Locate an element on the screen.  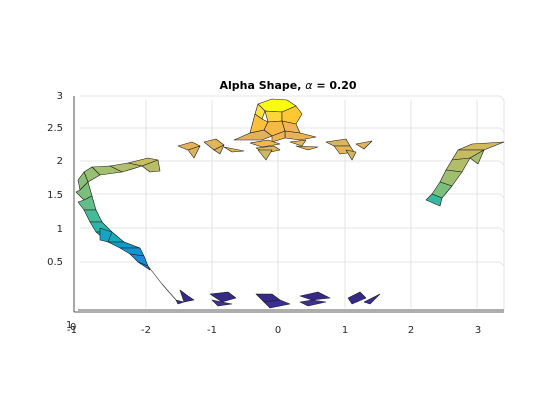
shape-middle-fragments is located at coordinates (275, 149).